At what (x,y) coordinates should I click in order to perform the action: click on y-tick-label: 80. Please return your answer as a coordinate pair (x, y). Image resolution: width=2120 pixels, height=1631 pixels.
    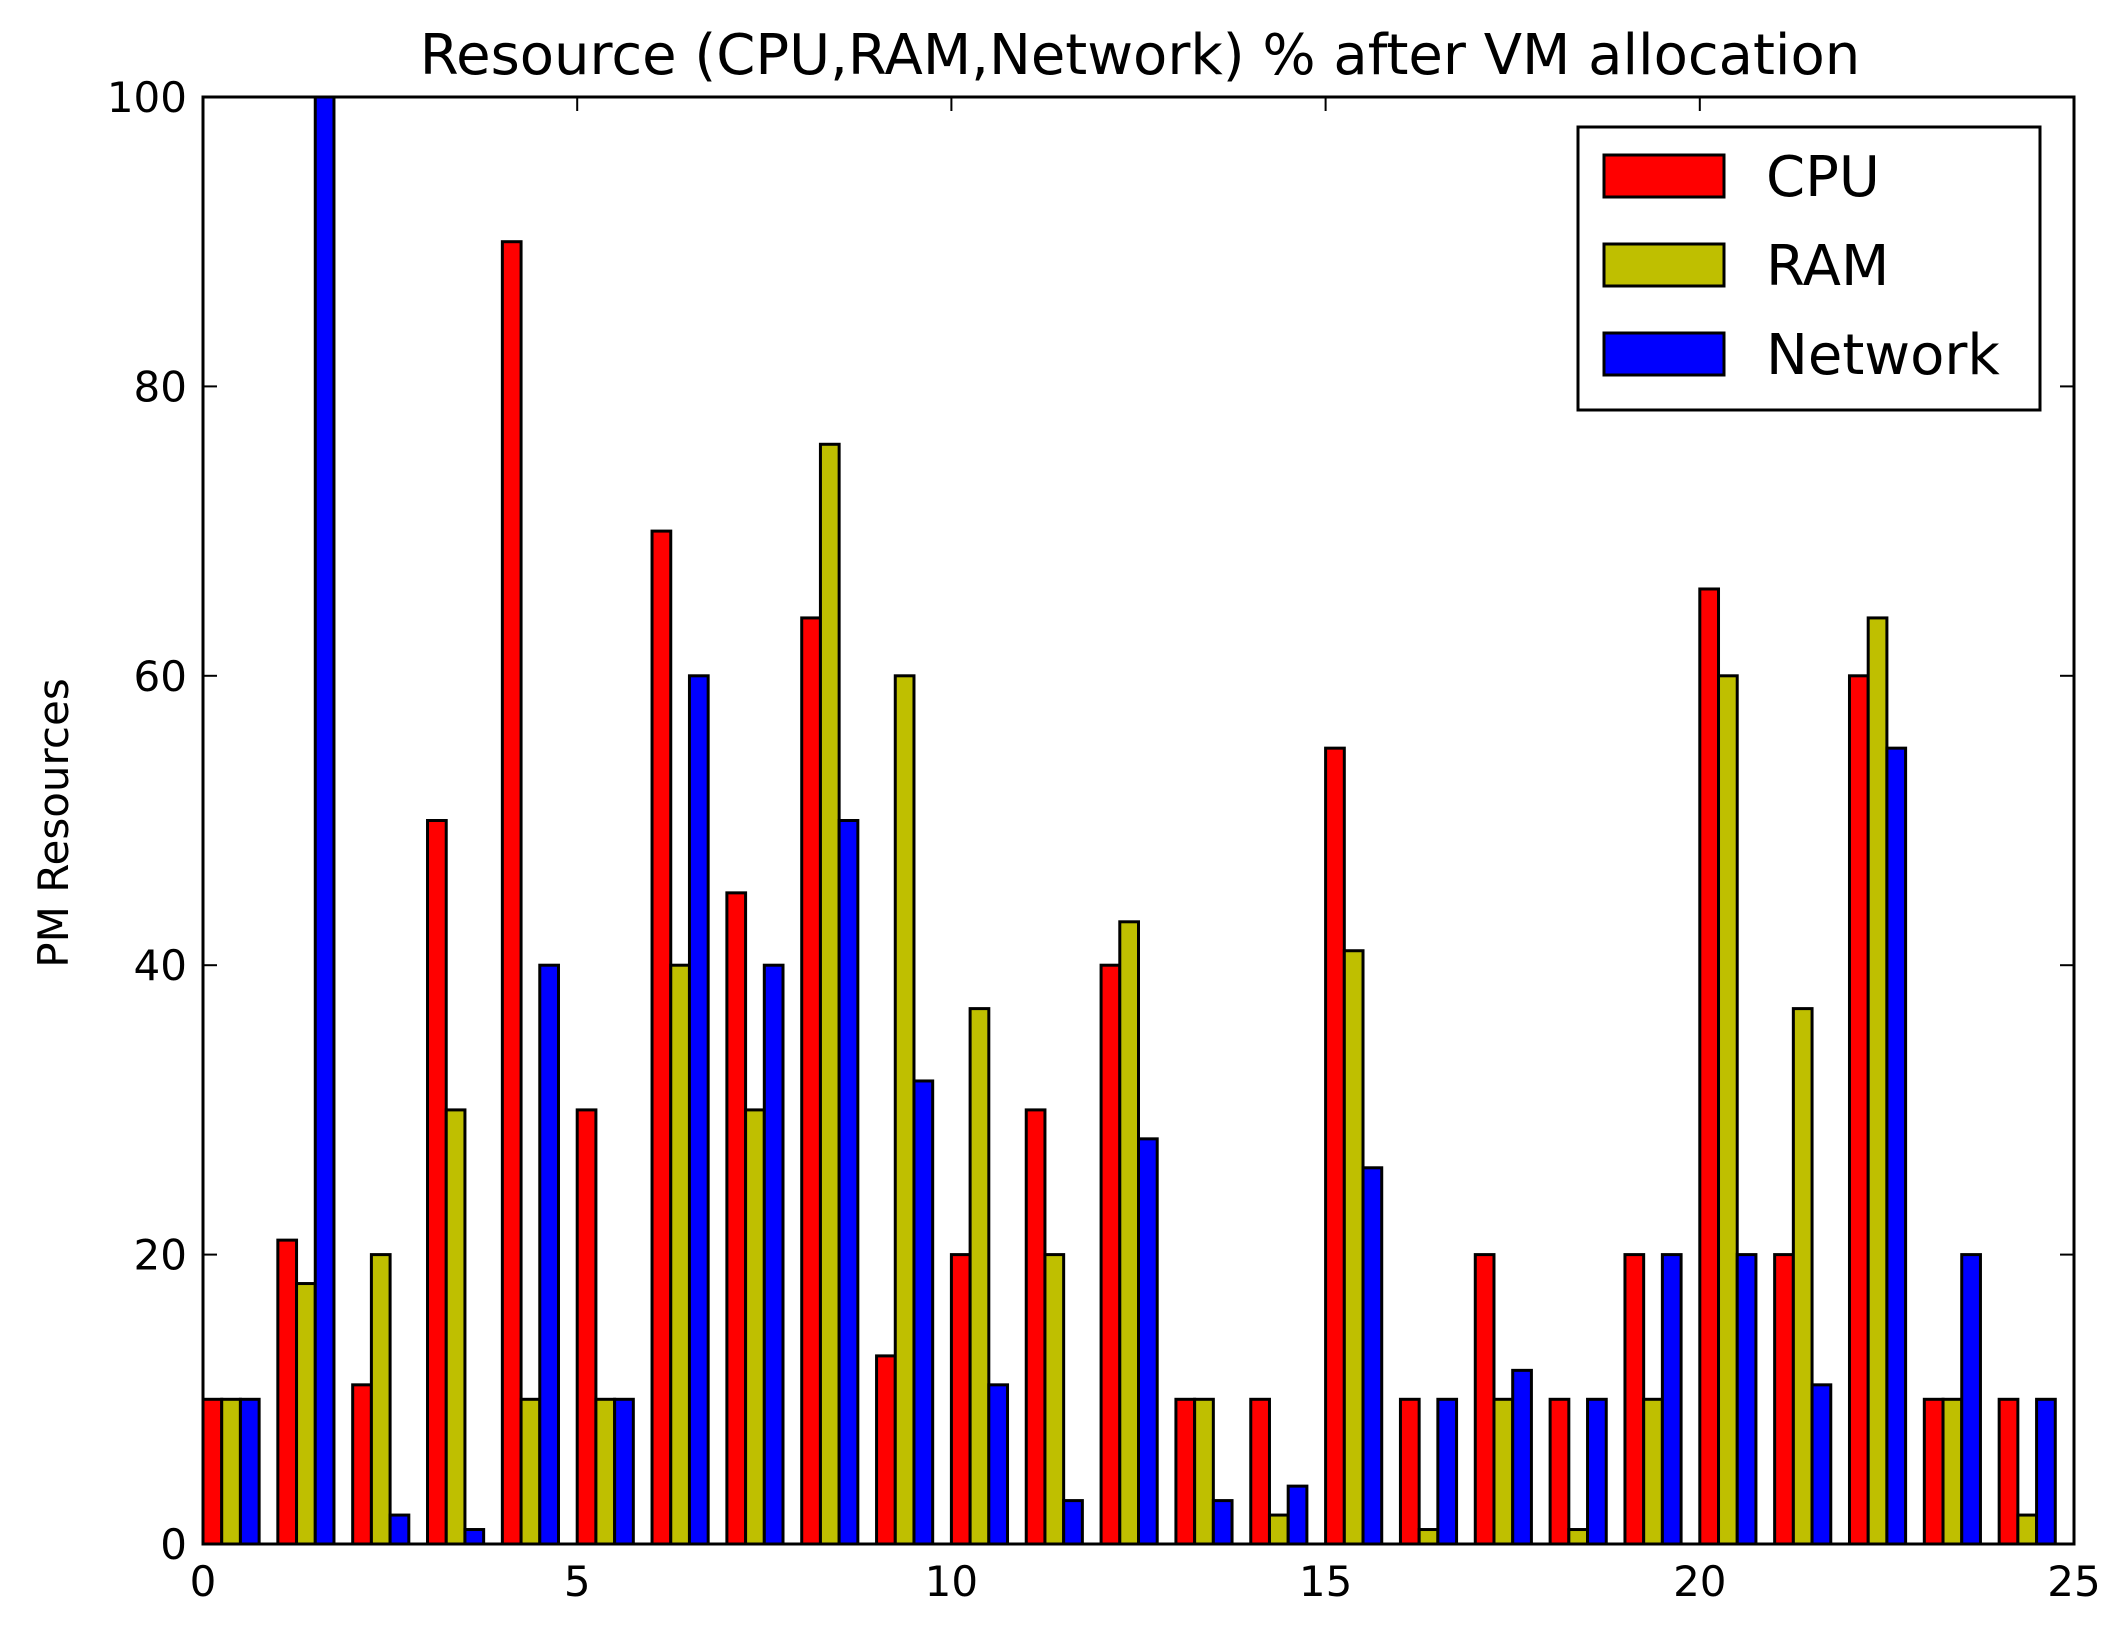
    Looking at the image, I should click on (160, 386).